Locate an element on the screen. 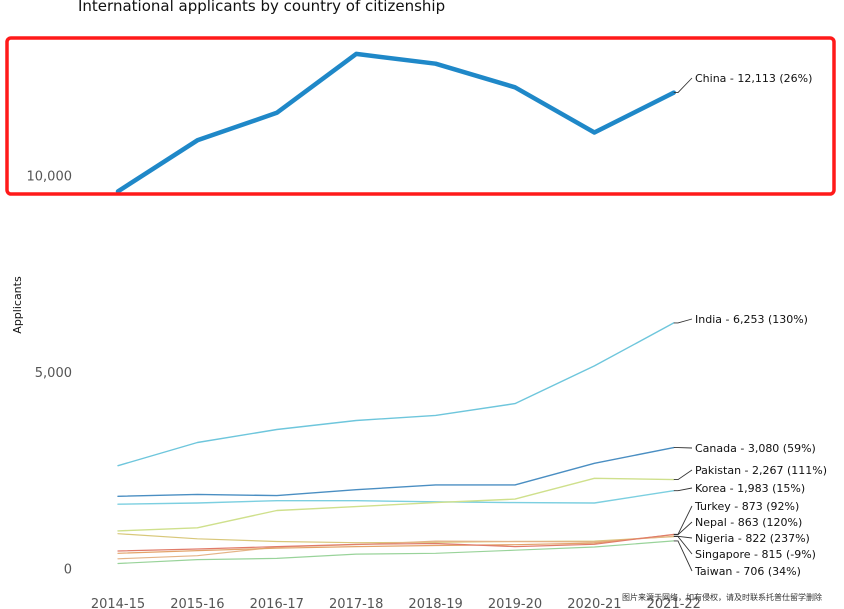  x-tick-label: 2015-16 is located at coordinates (197, 603).